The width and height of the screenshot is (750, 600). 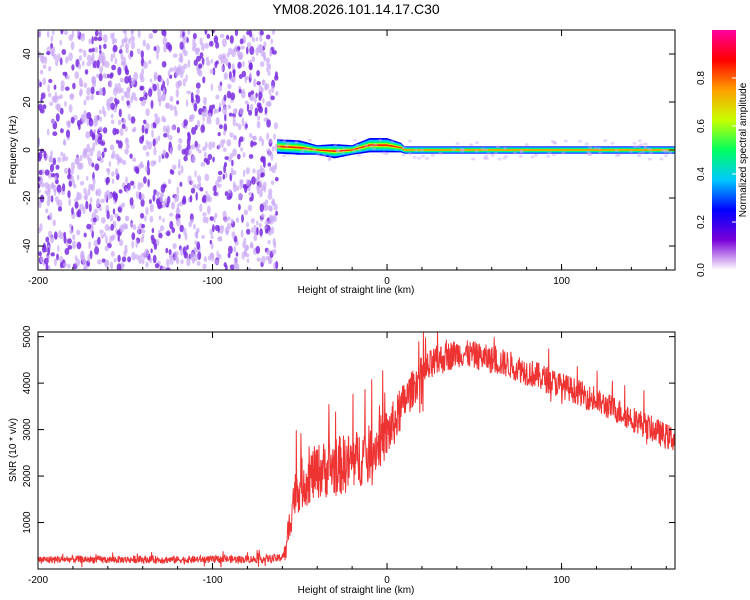 What do you see at coordinates (27, 383) in the screenshot?
I see `snr-y-tick-label: 4000` at bounding box center [27, 383].